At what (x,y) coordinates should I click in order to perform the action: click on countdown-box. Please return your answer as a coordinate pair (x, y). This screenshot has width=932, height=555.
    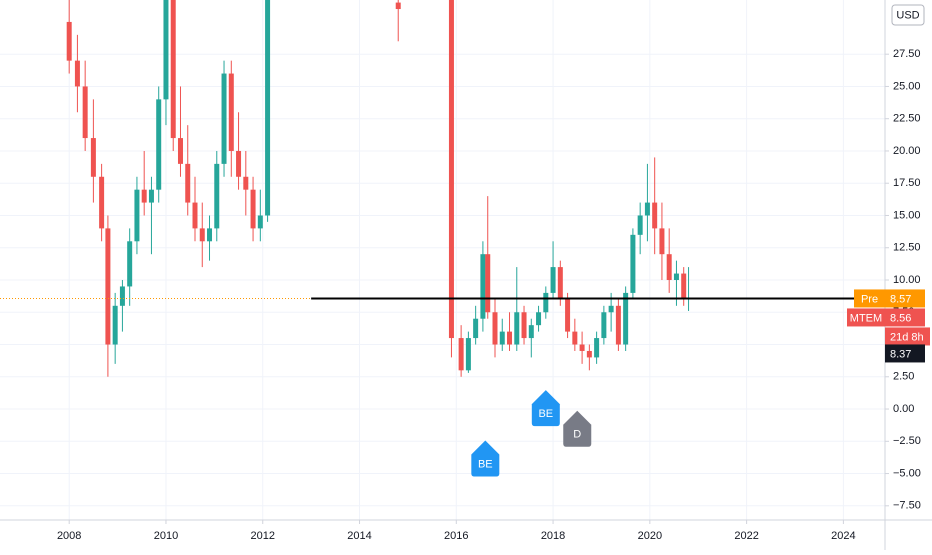
    Looking at the image, I should click on (907, 336).